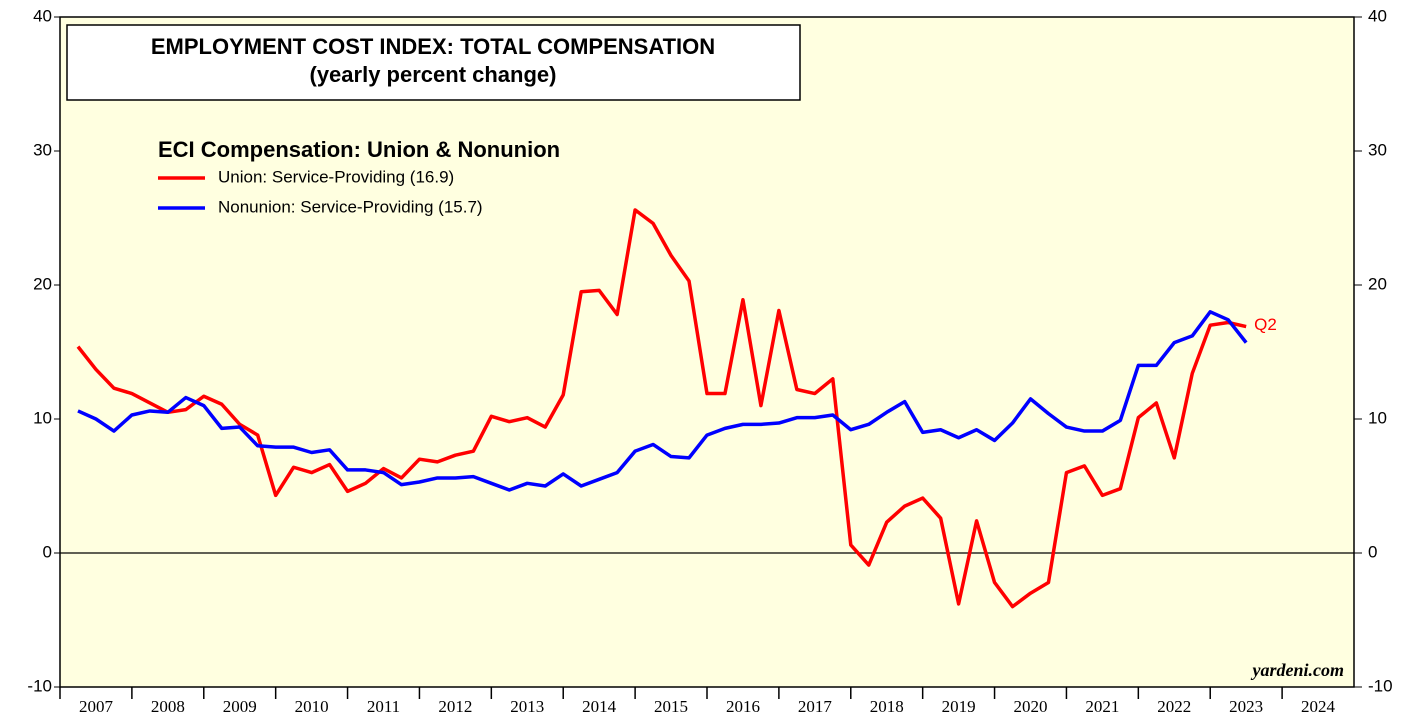 Image resolution: width=1419 pixels, height=719 pixels. Describe the element at coordinates (42, 15) in the screenshot. I see `y-tick-label: 40` at that location.